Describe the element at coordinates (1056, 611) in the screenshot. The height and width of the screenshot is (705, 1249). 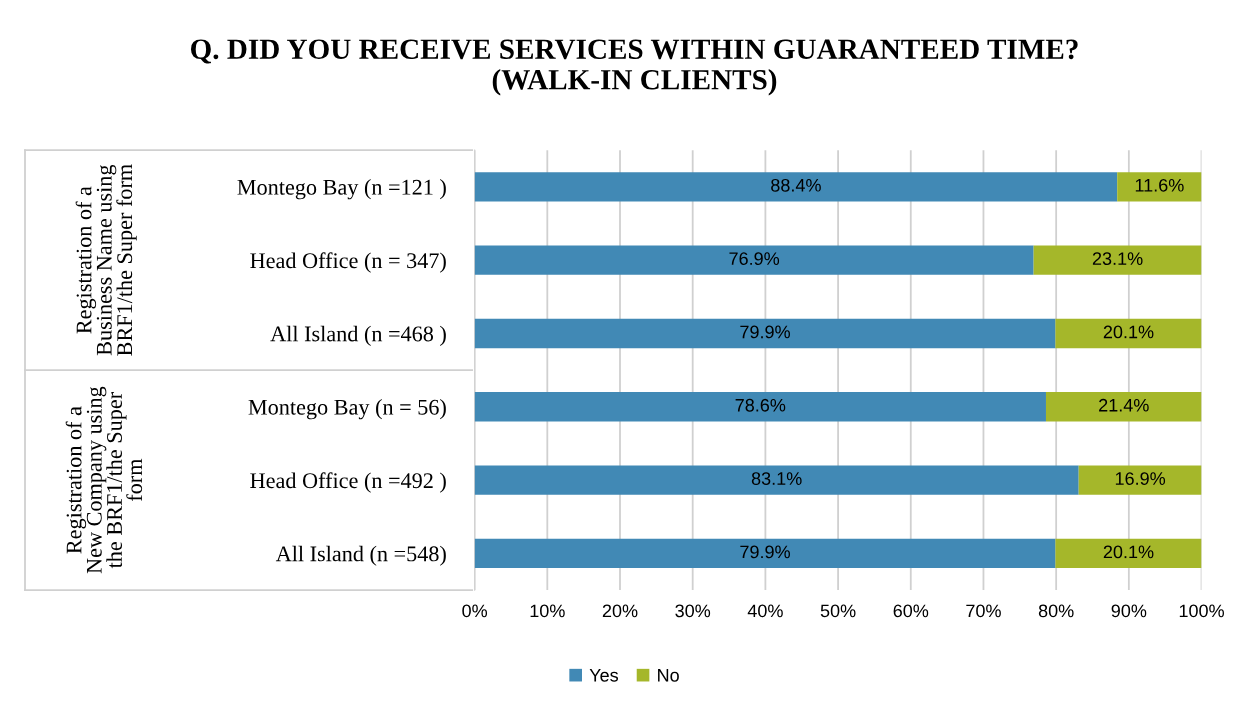
I see `x-tick-label: 80%` at that location.